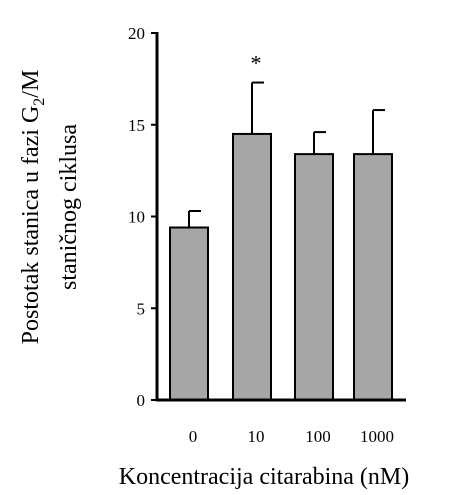  I want to click on x-tick-label: 100, so click(318, 436).